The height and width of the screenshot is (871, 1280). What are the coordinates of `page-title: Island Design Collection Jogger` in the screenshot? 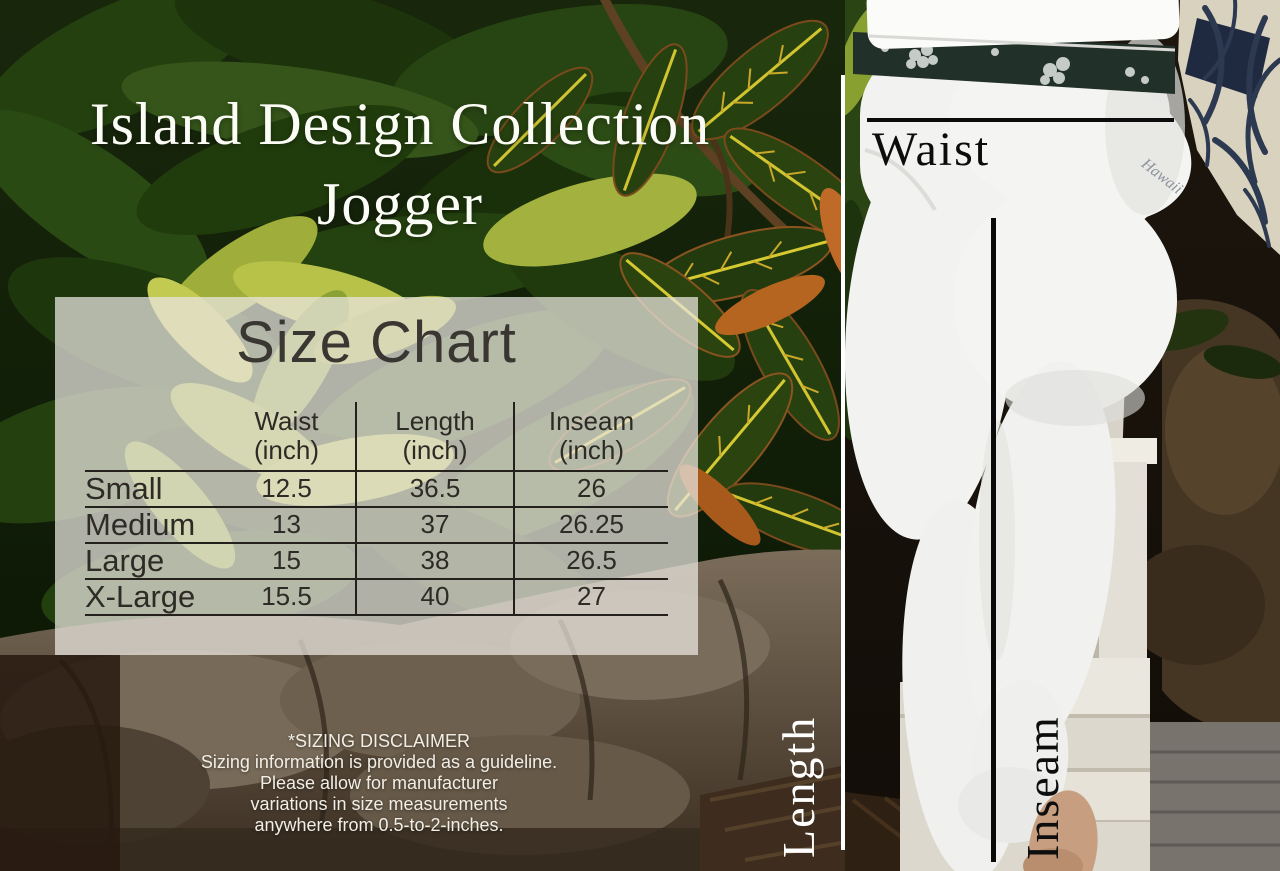 It's located at (400, 164).